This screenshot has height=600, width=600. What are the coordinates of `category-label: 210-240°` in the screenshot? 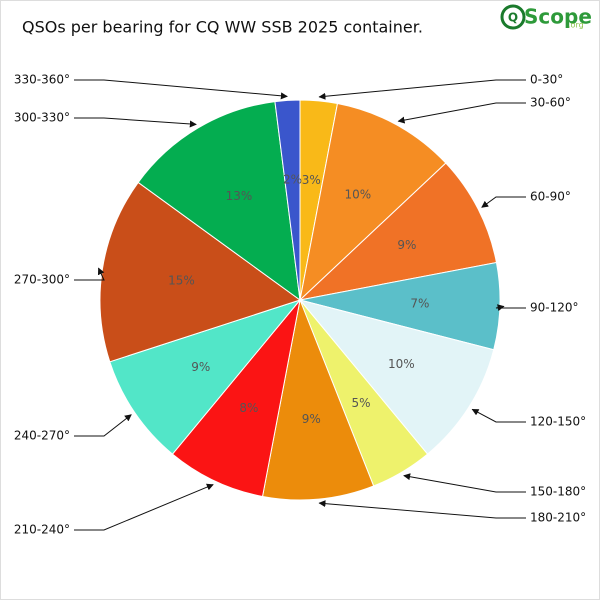 It's located at (42, 530).